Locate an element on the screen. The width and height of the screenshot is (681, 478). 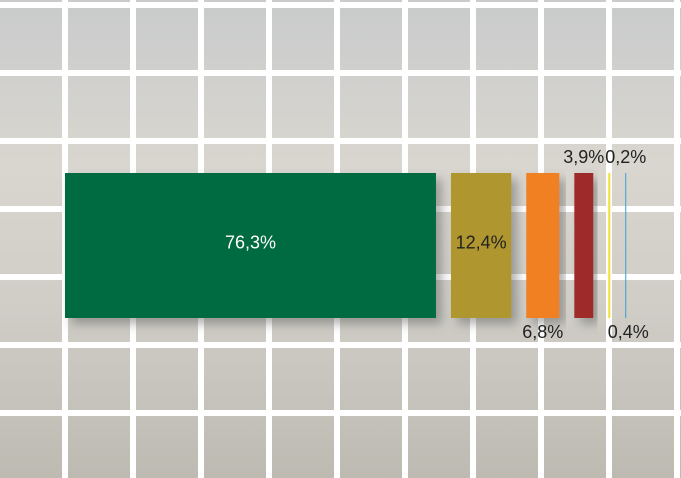
value-label: 76,3% is located at coordinates (250, 242).